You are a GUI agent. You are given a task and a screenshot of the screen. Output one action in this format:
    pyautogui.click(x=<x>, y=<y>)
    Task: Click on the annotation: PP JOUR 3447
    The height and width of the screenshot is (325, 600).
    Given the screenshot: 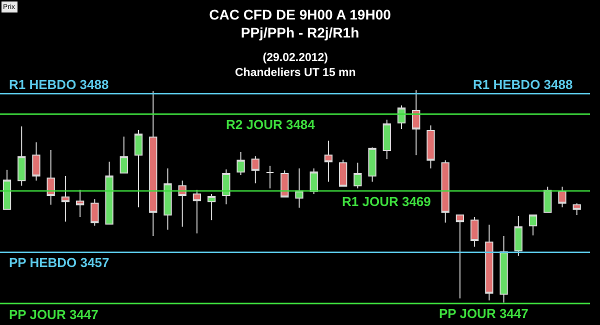 What is the action you would take?
    pyautogui.click(x=483, y=313)
    